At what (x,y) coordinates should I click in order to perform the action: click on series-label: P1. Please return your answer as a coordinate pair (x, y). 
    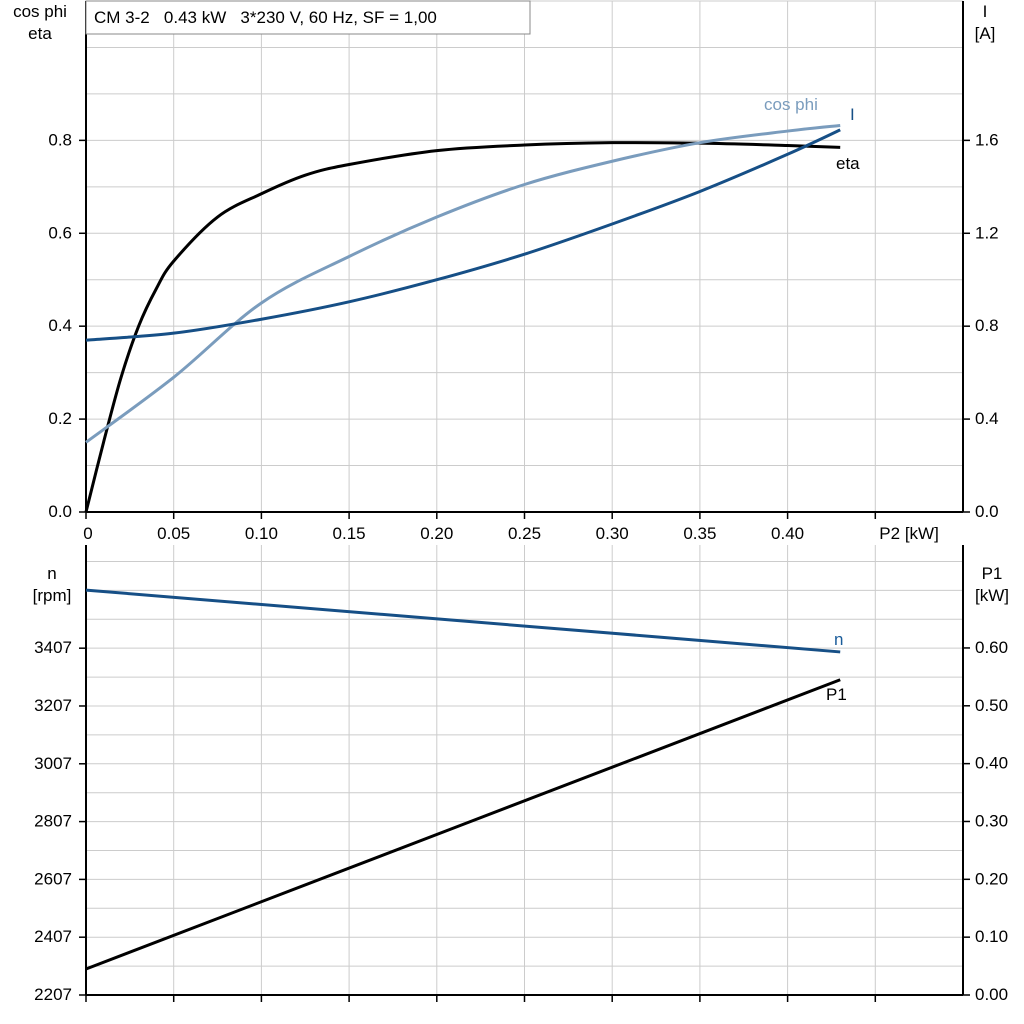
    Looking at the image, I should click on (836, 694).